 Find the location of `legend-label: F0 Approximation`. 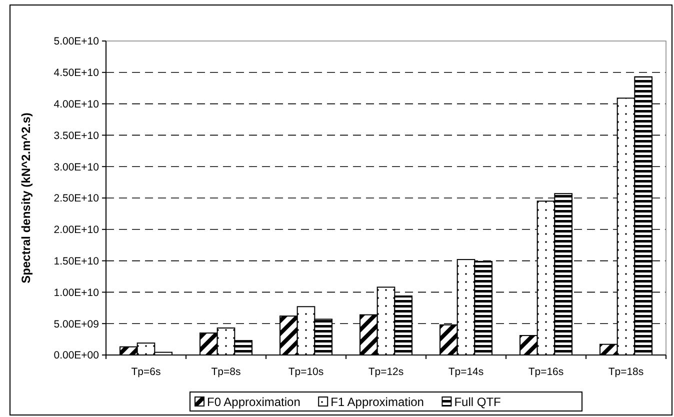

legend-label: F0 Approximation is located at coordinates (253, 402).